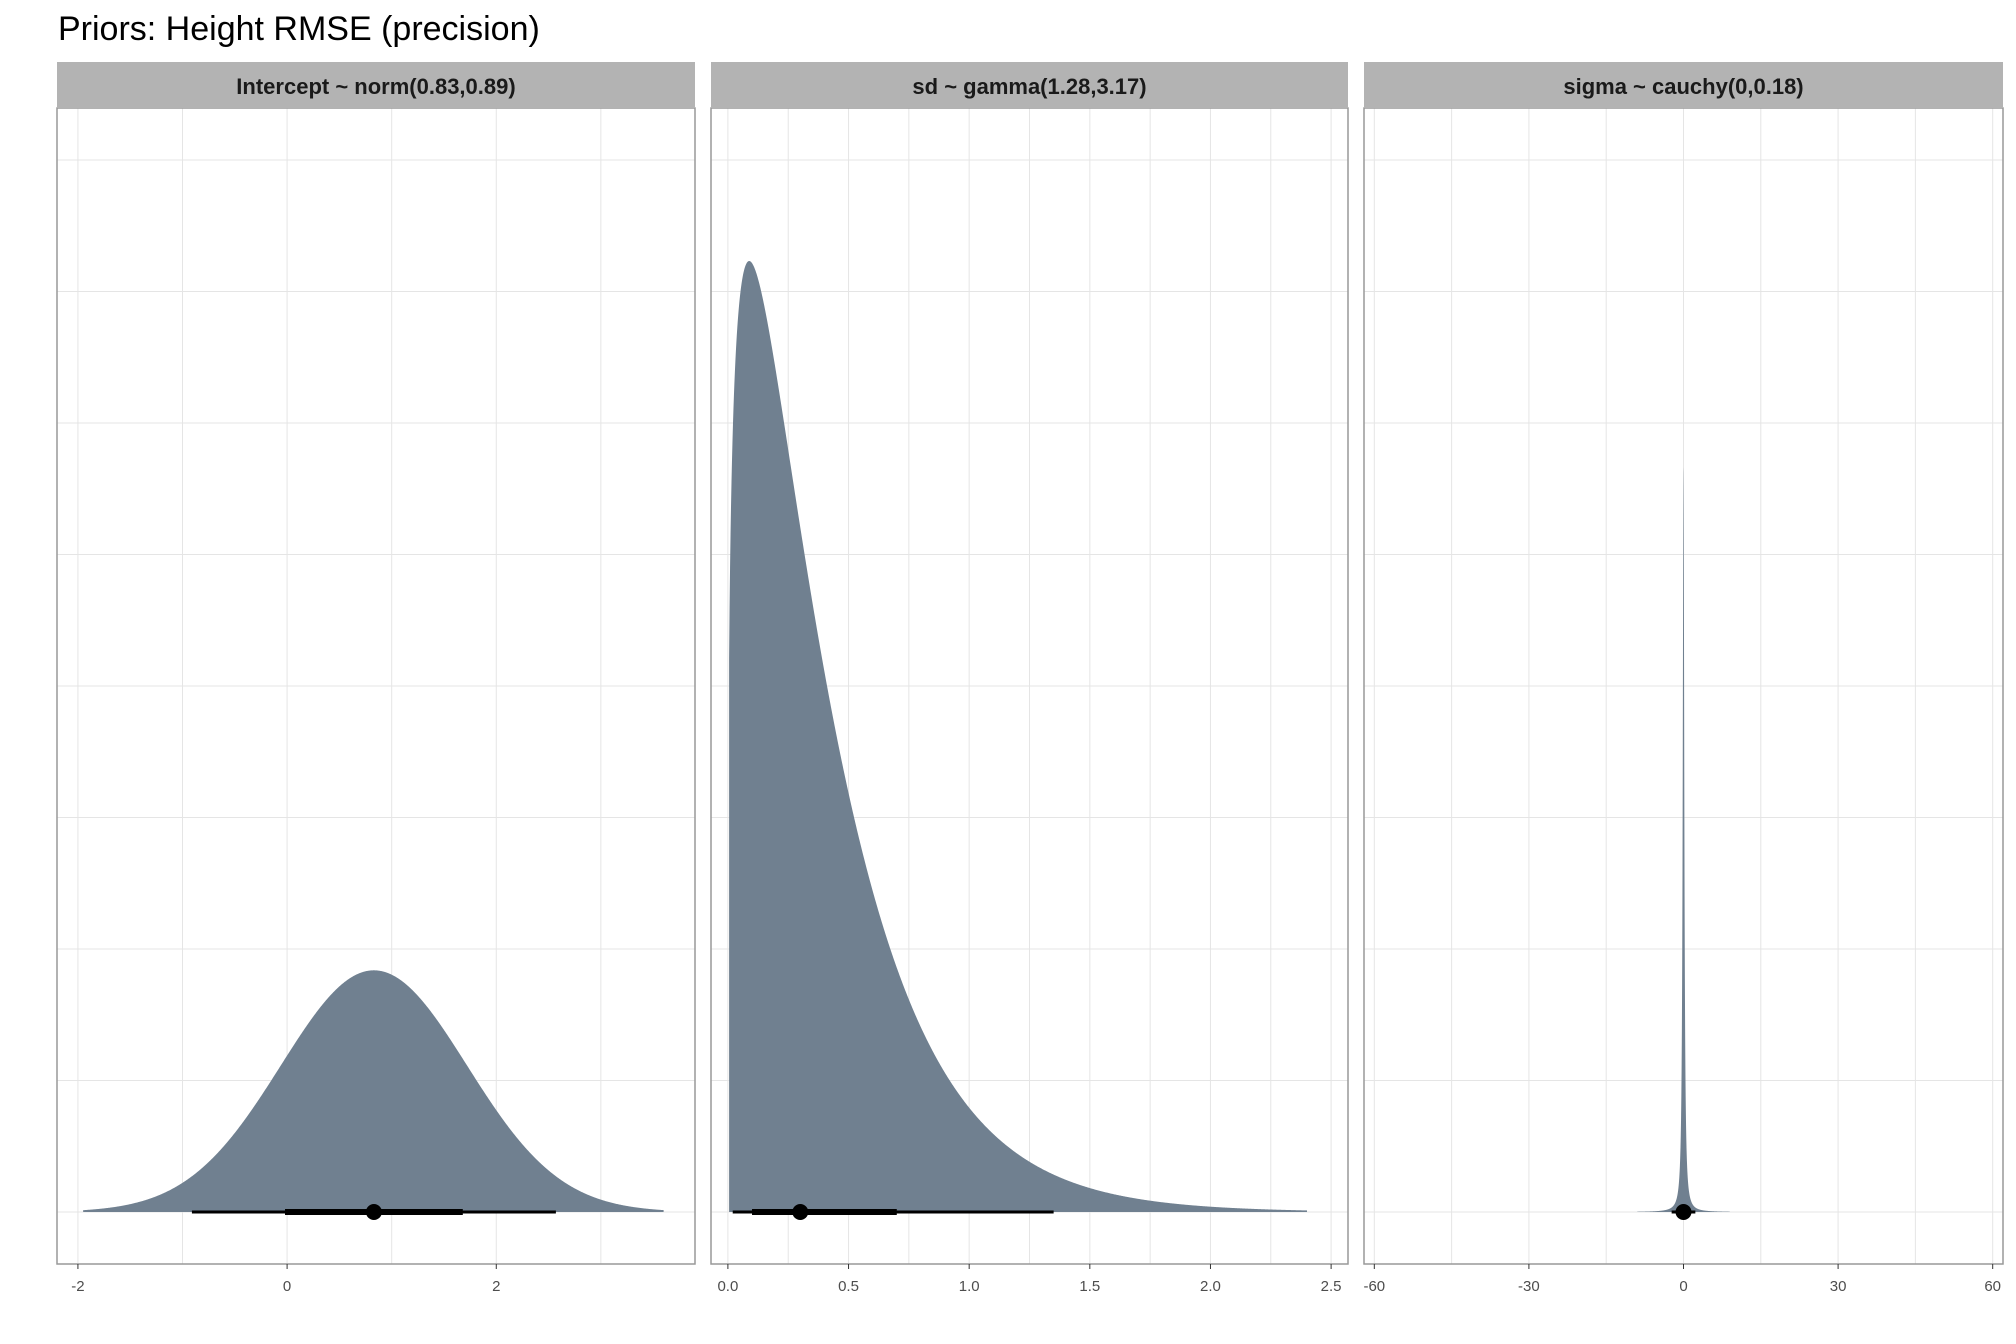  I want to click on facet-strip-label: Intercept ~ norm(0.83,0.89), so click(375, 86).